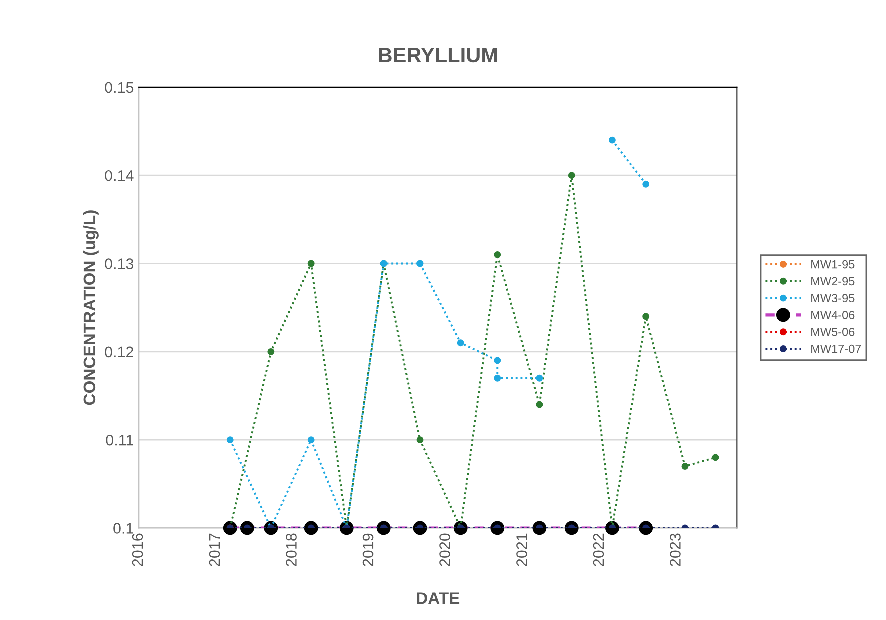  Describe the element at coordinates (833, 298) in the screenshot. I see `legend-label: MW3-95` at that location.